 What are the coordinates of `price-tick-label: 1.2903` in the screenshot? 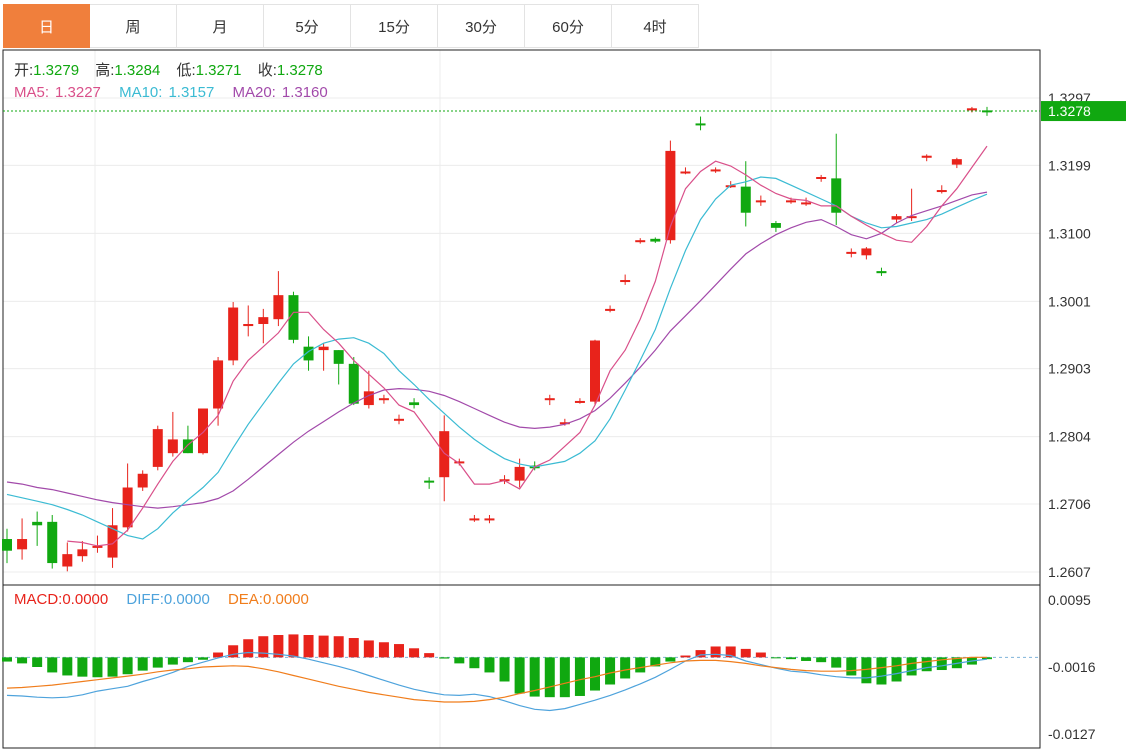 It's located at (1069, 369).